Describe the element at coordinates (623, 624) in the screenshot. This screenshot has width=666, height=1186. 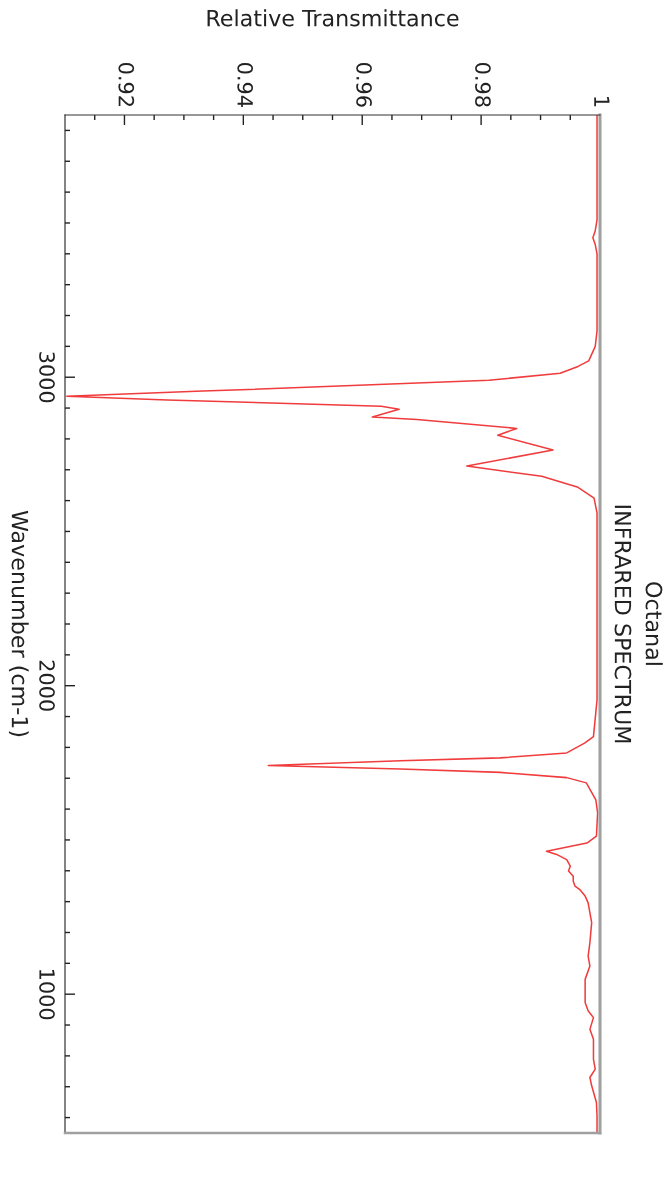
I see `text: INFRARED SPECTRUM` at that location.